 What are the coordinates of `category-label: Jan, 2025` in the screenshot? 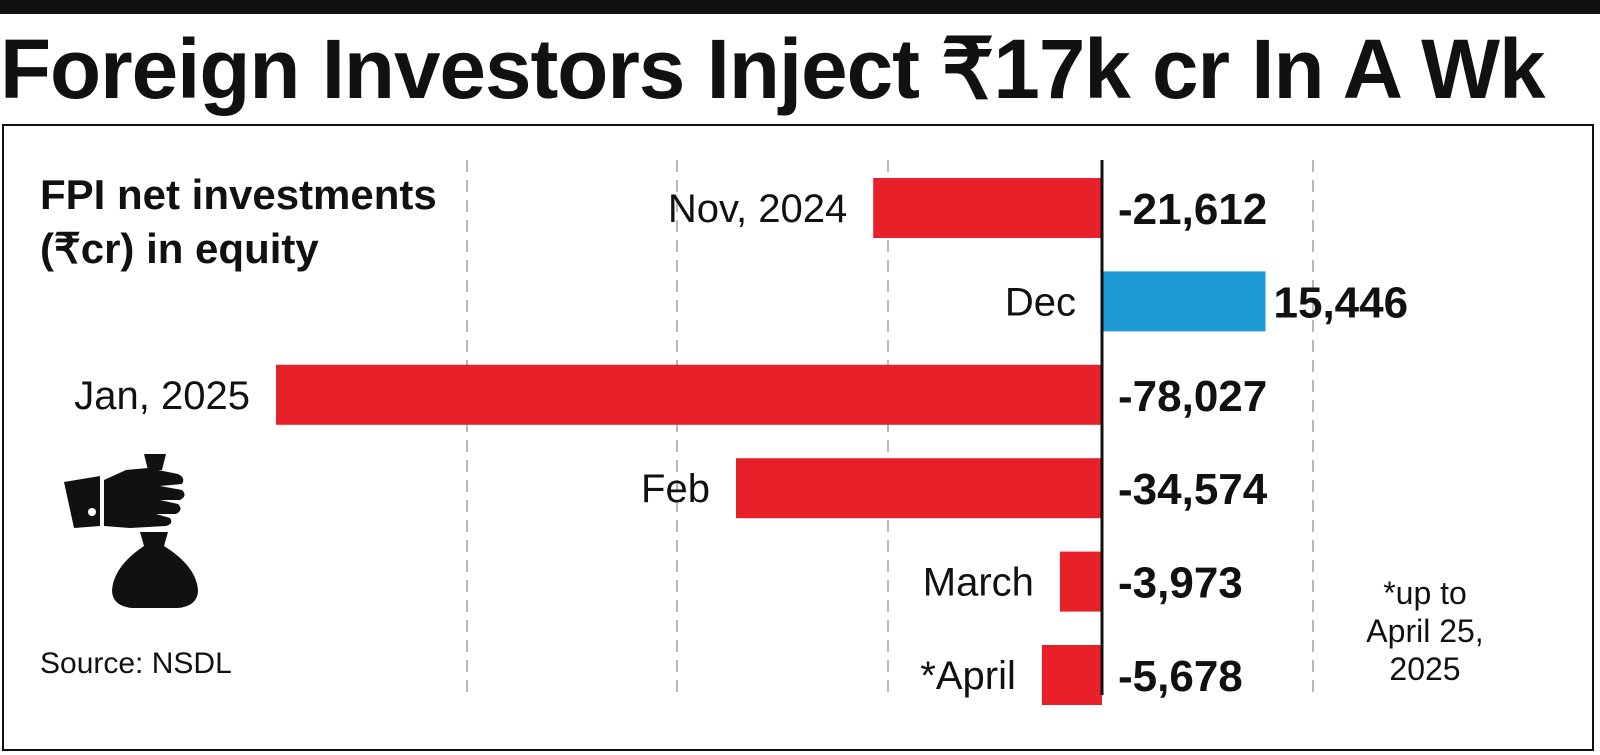 It's located at (162, 396).